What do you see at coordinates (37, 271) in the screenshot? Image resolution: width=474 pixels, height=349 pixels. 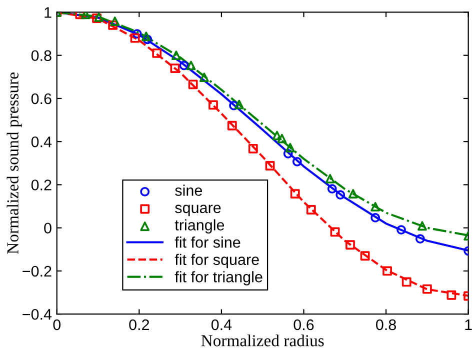 I see `y-tick-label: −0.2` at bounding box center [37, 271].